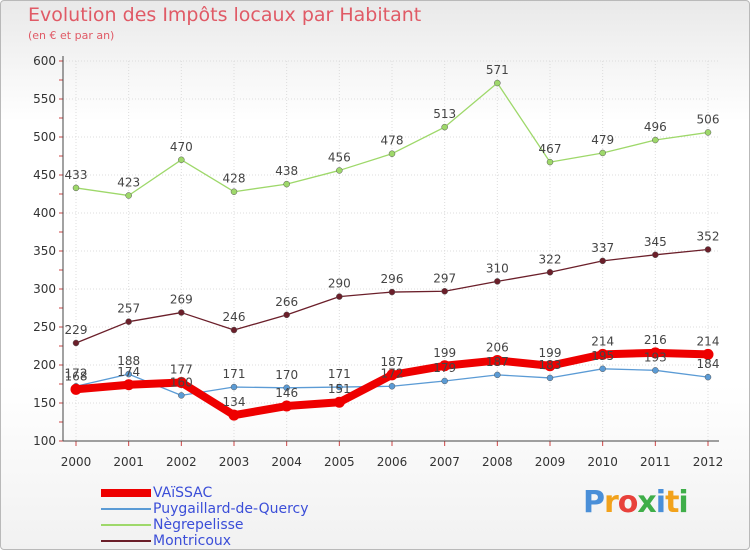  Describe the element at coordinates (44, 213) in the screenshot. I see `y-tick-label: 400` at that location.